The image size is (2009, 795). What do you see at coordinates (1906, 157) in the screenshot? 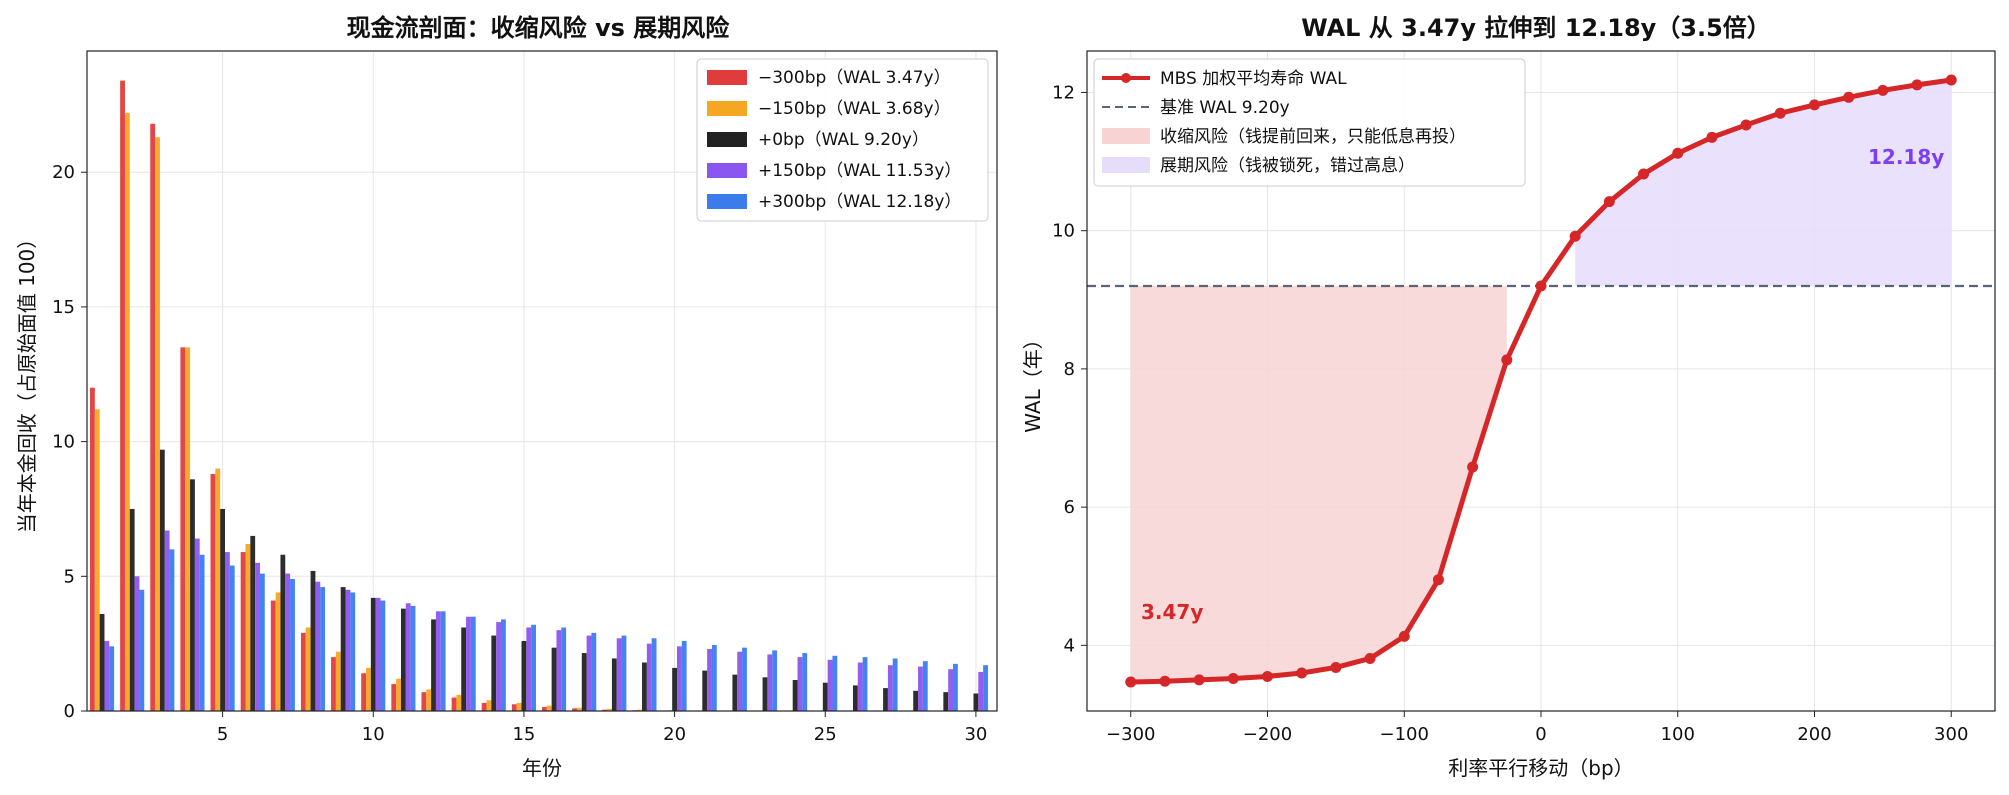
I see `annotation-high-wal: 12.18y` at bounding box center [1906, 157].